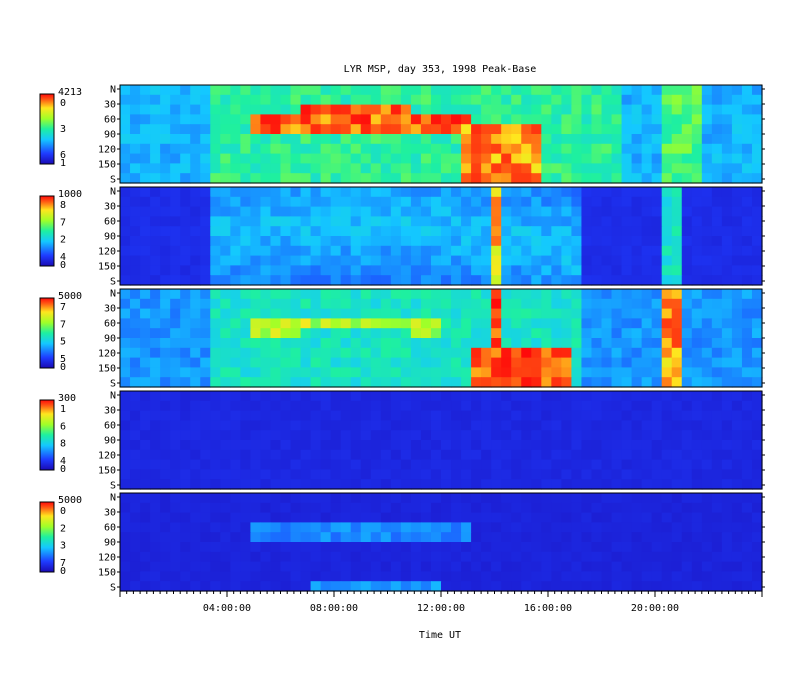  I want to click on colorbar-tick-label: 0, so click(63, 103).